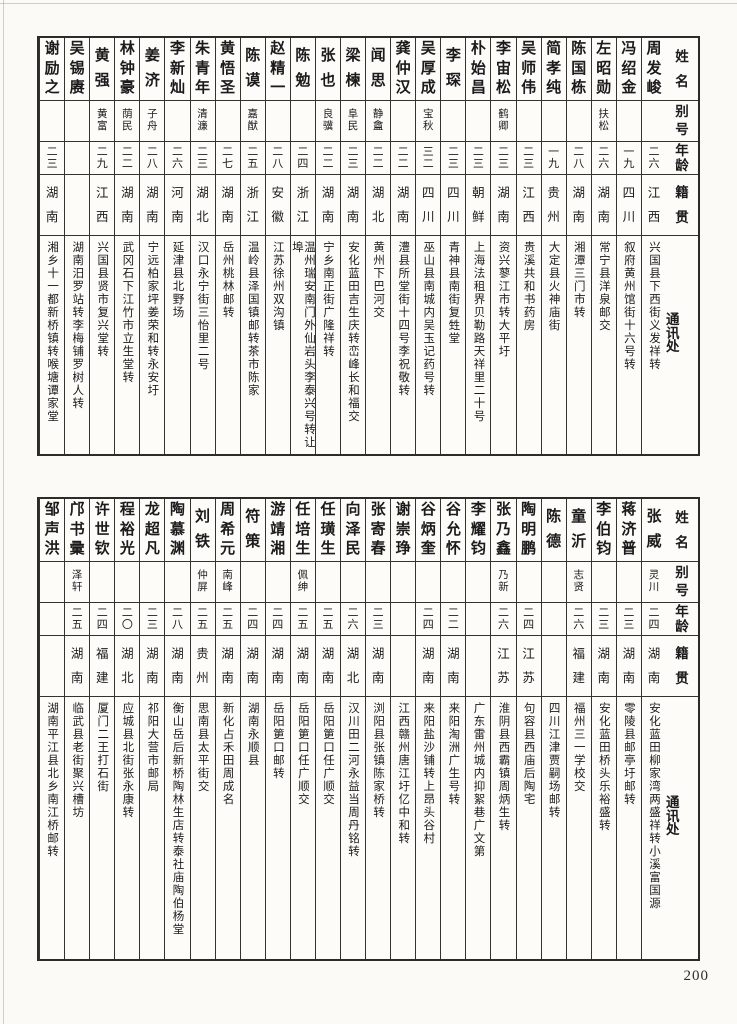 Image resolution: width=737 pixels, height=1024 pixels. What do you see at coordinates (554, 516) in the screenshot?
I see `glyph: 陈` at bounding box center [554, 516].